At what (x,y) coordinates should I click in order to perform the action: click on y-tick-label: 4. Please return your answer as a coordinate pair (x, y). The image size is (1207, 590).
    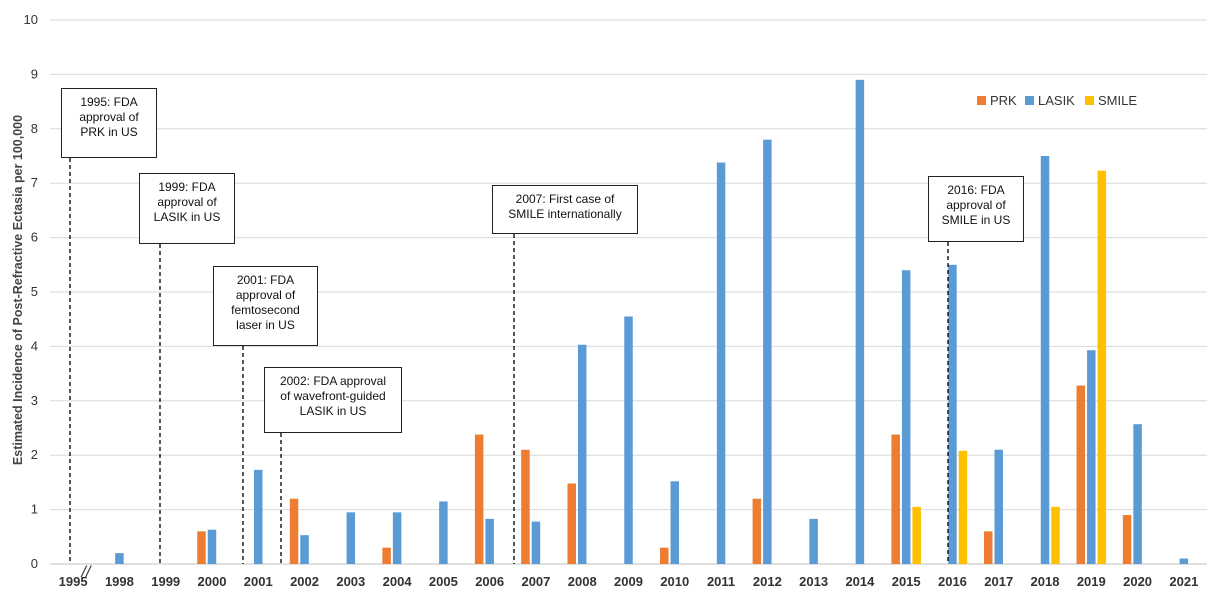
    Looking at the image, I should click on (34, 345).